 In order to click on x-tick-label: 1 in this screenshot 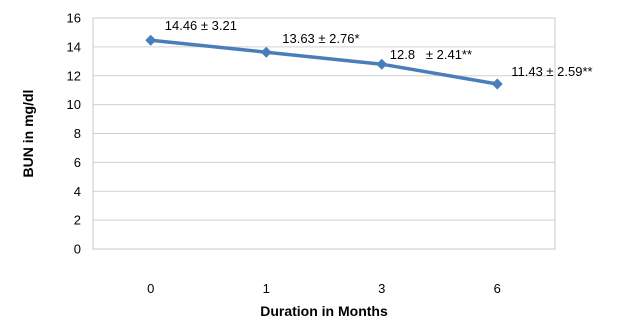, I will do `click(266, 288)`.